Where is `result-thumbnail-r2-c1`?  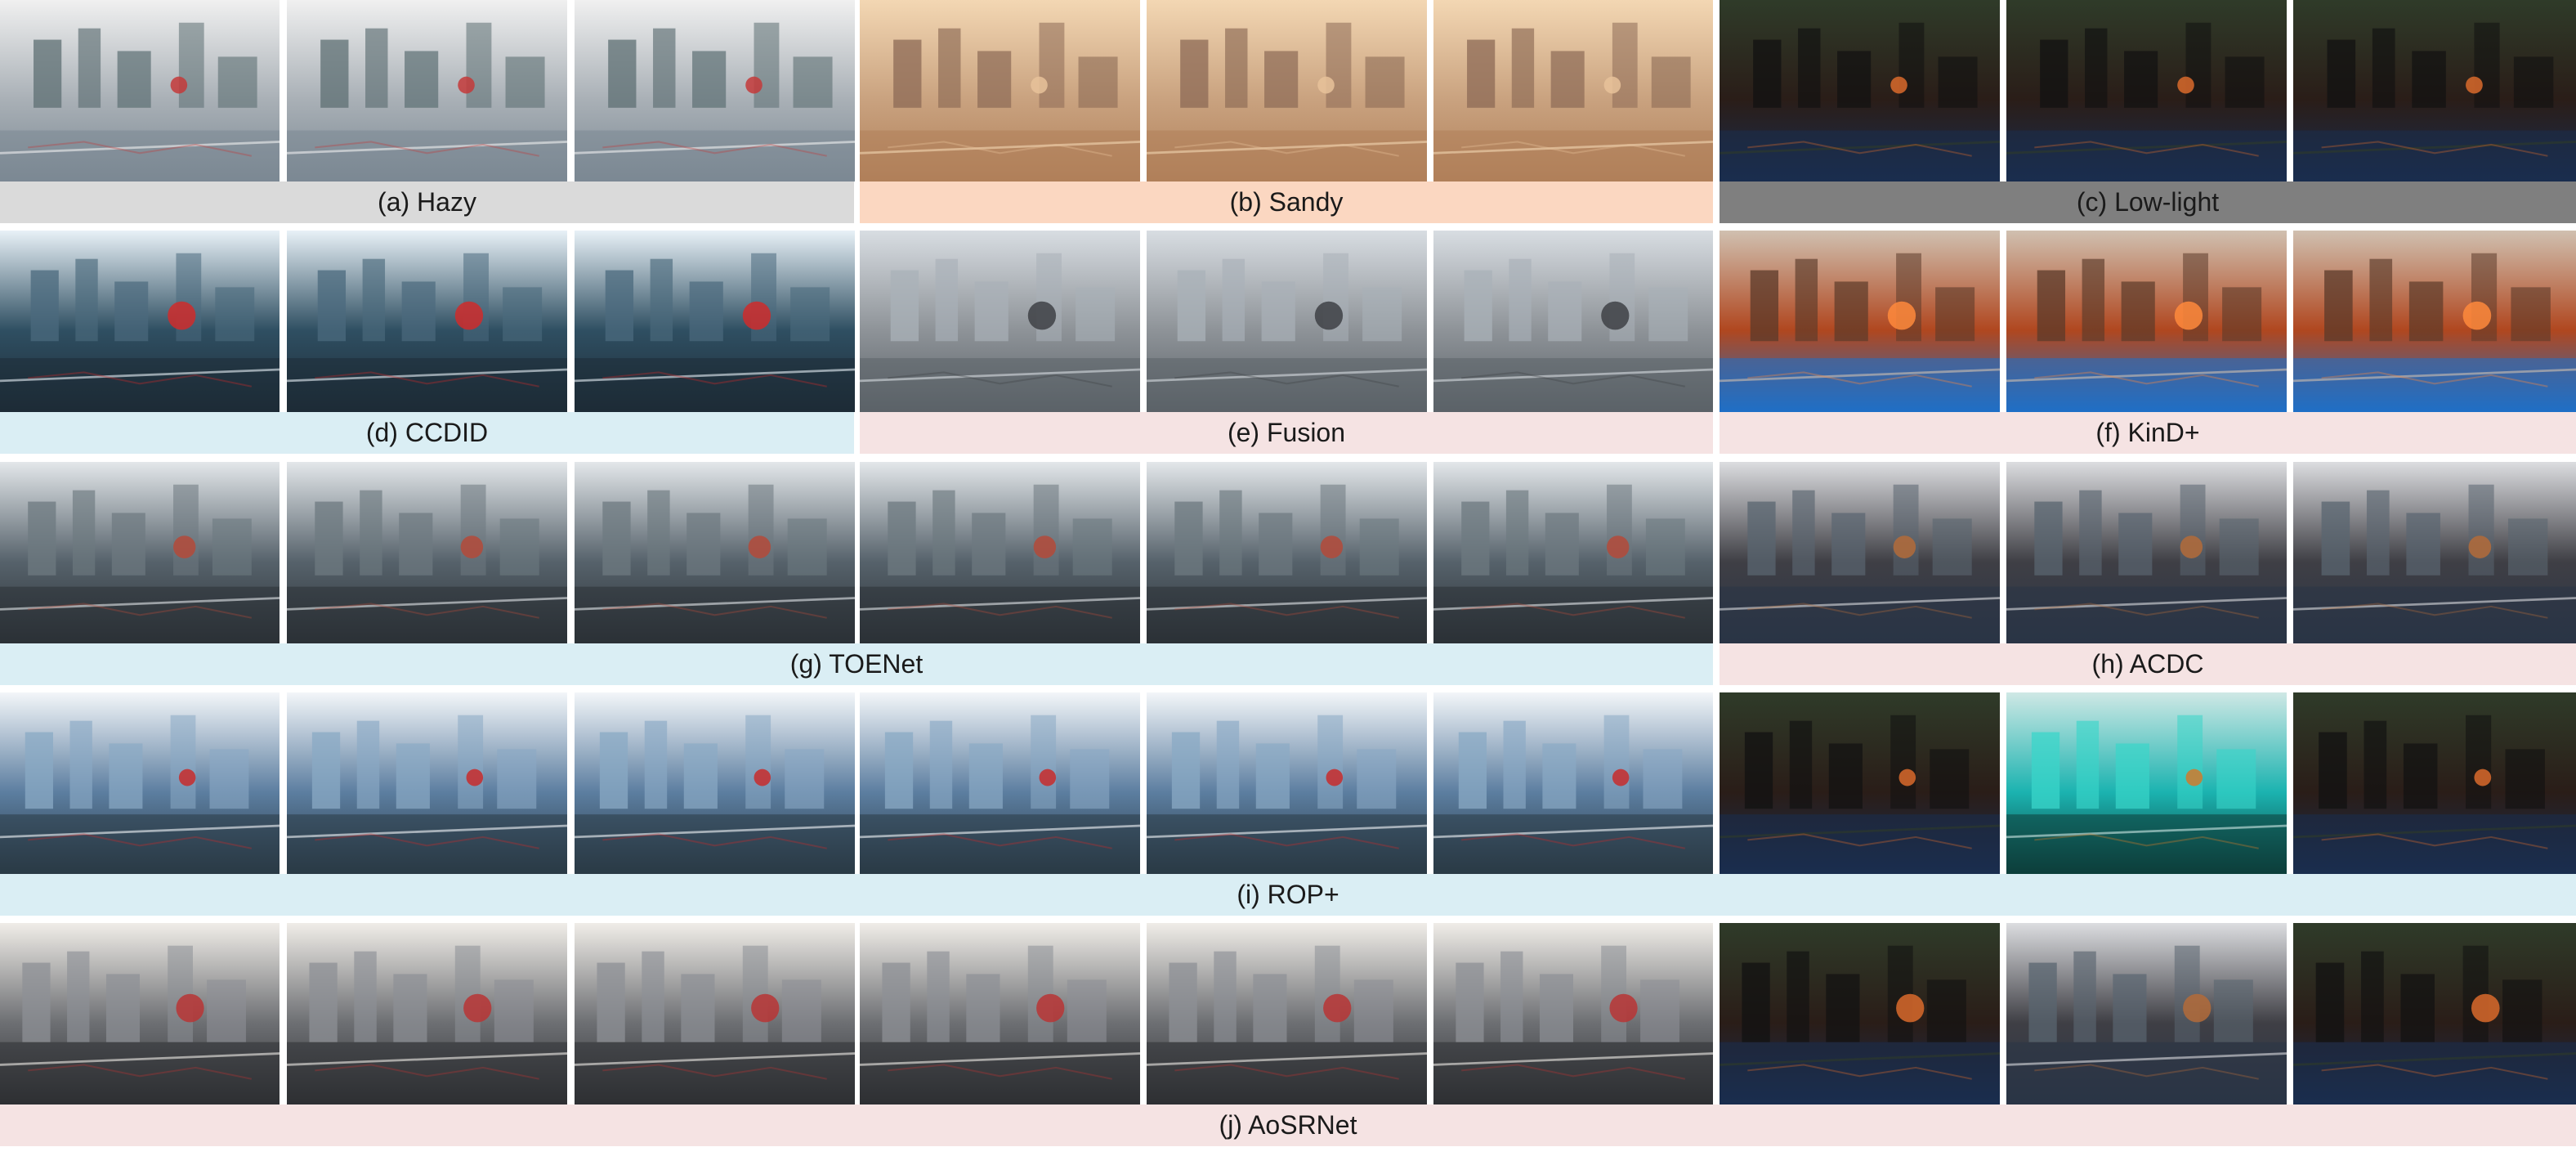
result-thumbnail-r2-c1 is located at coordinates (140, 322).